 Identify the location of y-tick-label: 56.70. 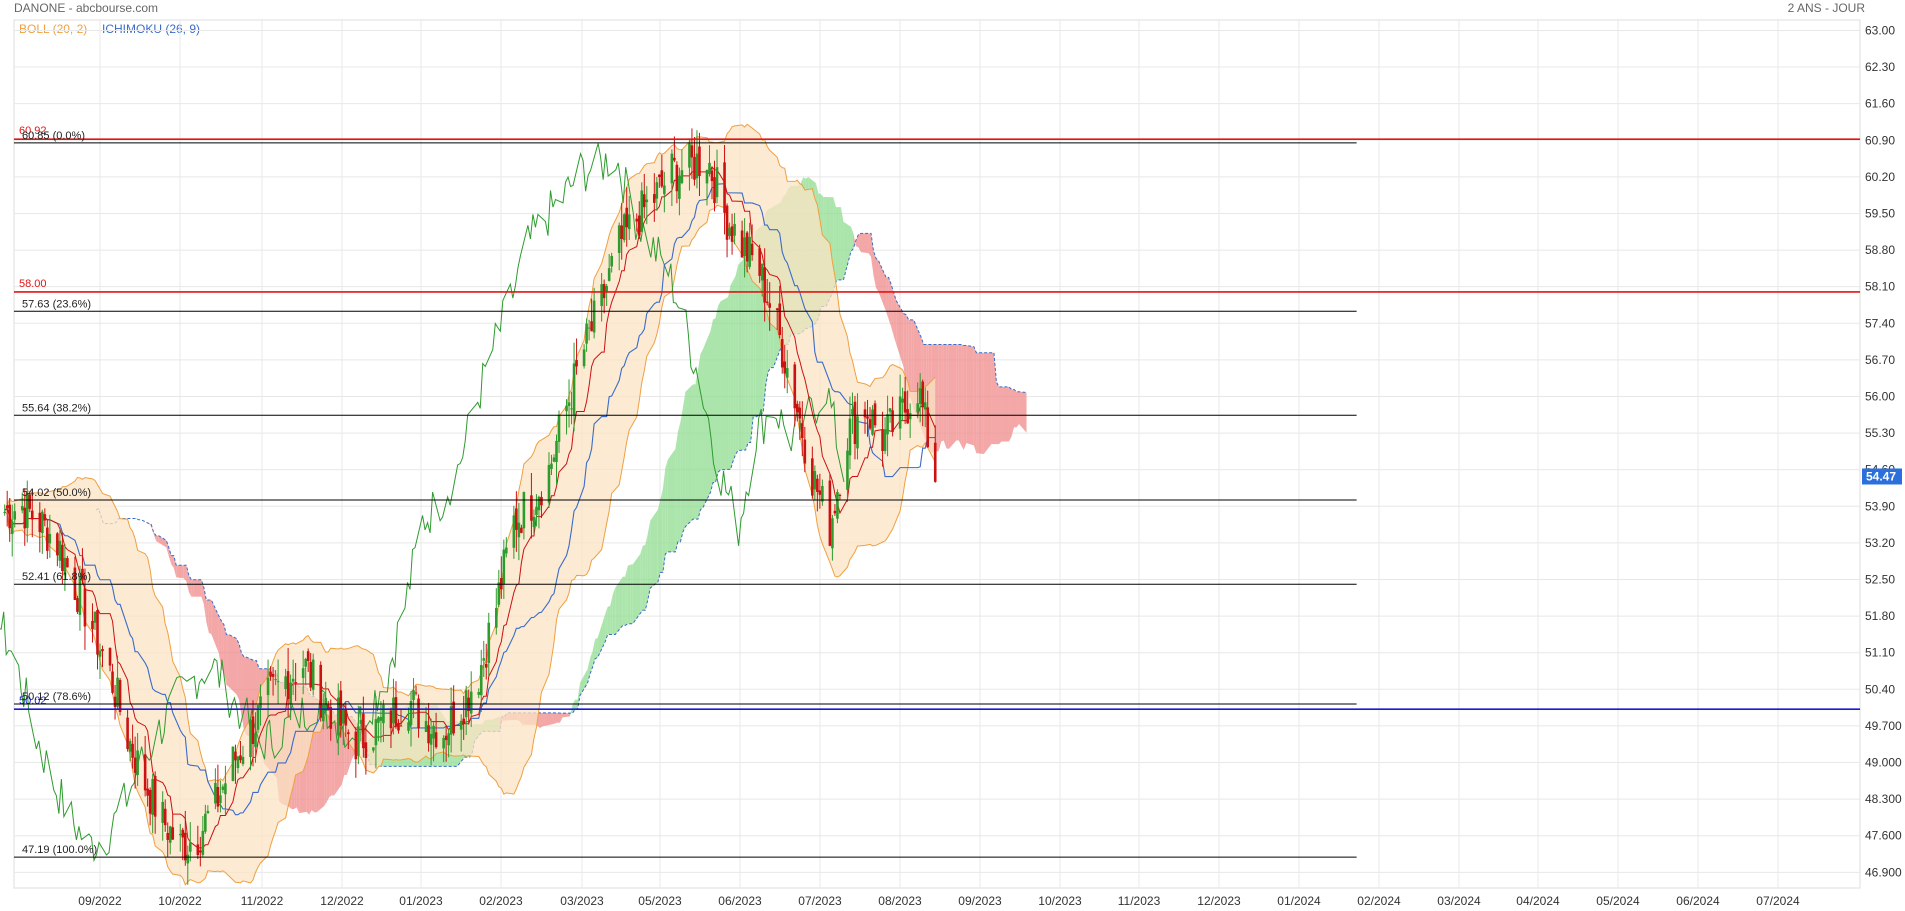
(1880, 360).